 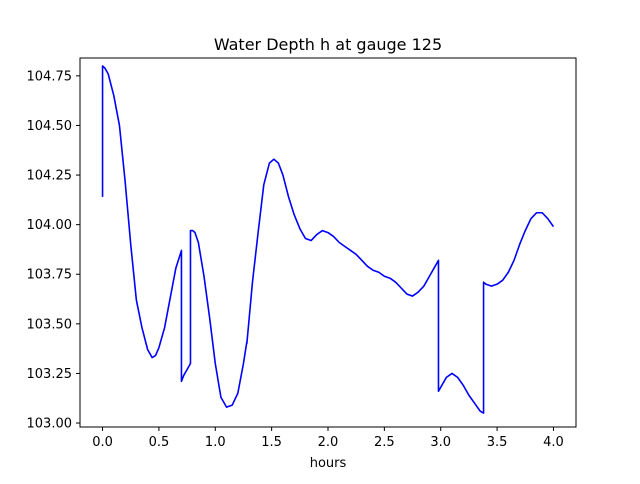 I want to click on x-tick-label: 0.5, so click(x=159, y=442).